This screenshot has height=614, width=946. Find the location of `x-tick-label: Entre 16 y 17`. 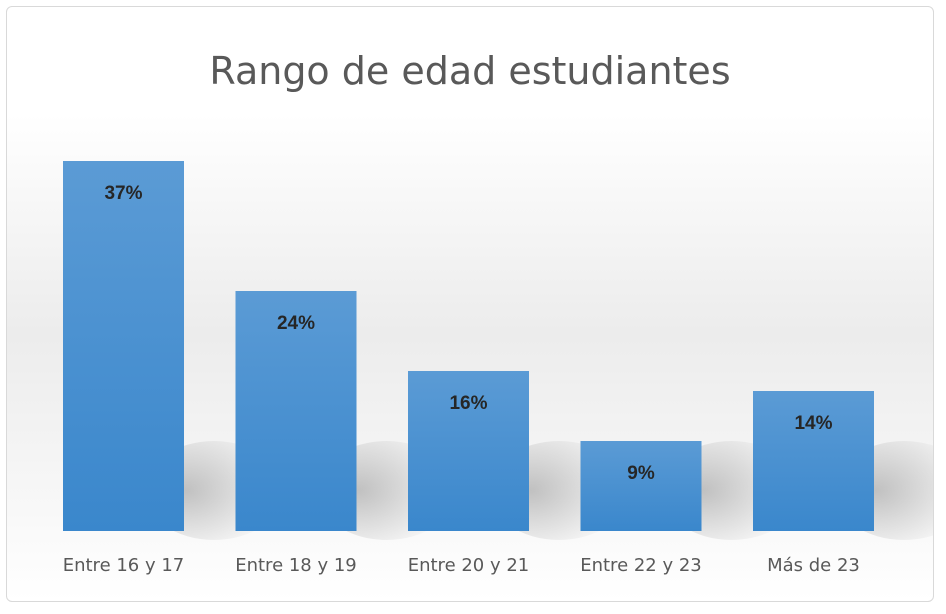

x-tick-label: Entre 16 y 17 is located at coordinates (124, 565).